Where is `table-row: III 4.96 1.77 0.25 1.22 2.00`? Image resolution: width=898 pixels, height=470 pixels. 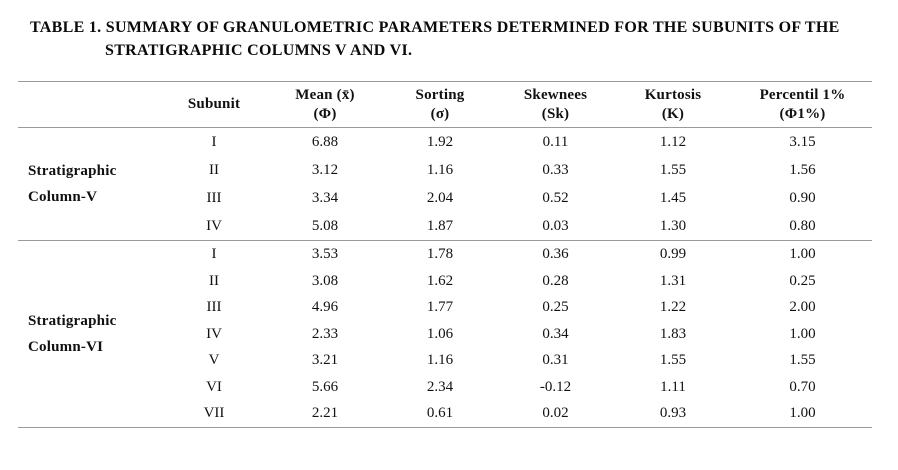
table-row: III 4.96 1.77 0.25 1.22 2.00 is located at coordinates (445, 307).